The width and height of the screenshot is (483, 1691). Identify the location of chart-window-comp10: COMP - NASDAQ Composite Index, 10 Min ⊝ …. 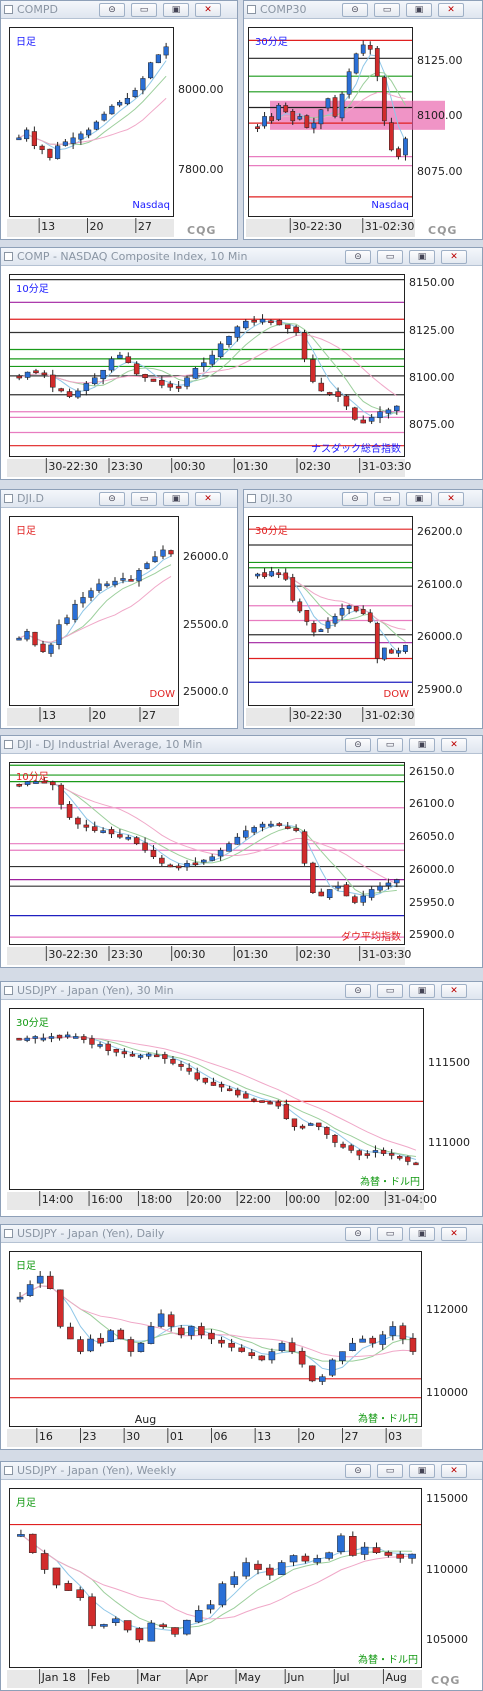
(241, 363).